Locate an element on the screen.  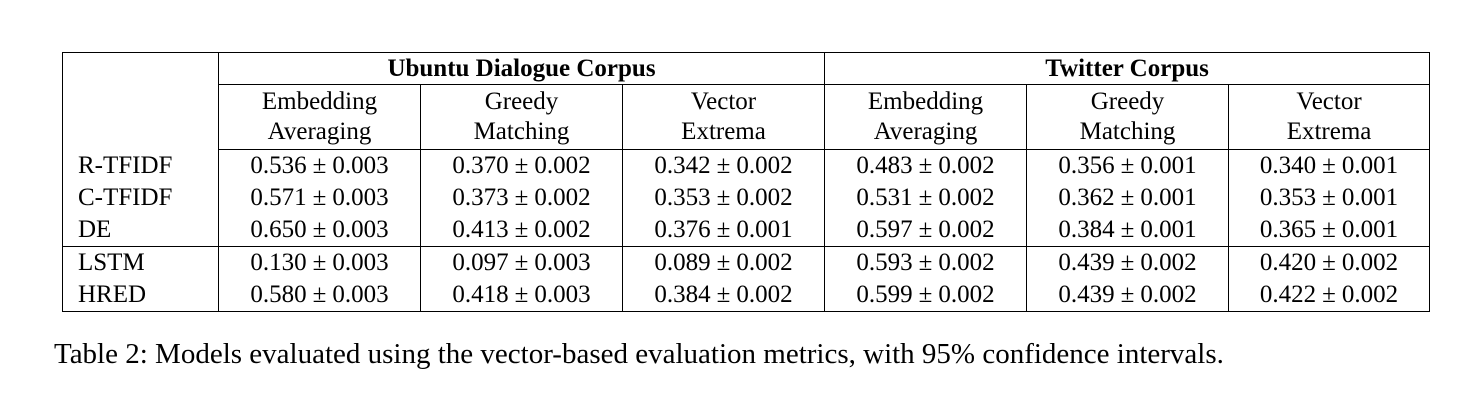
score-mean: 0.376 is located at coordinates (682, 229).